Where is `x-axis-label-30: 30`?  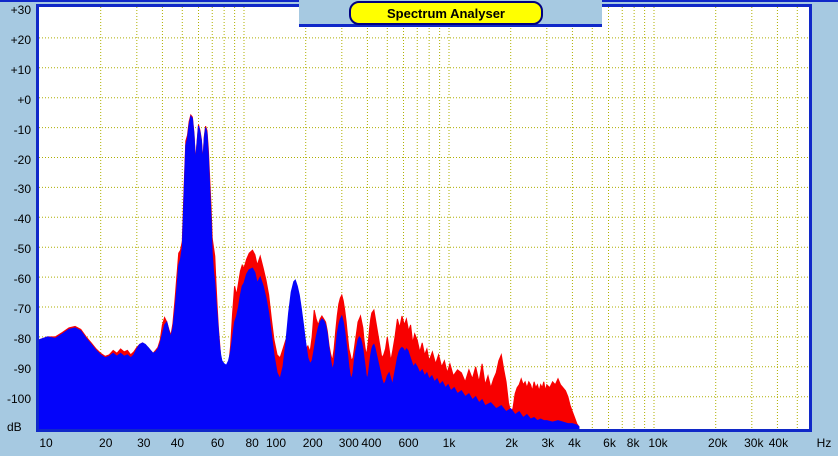
x-axis-label-30: 30 is located at coordinates (144, 443).